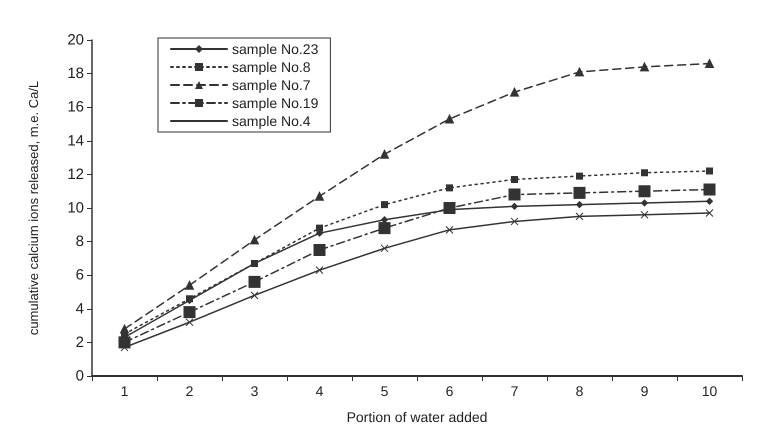 This screenshot has height=434, width=762. Describe the element at coordinates (80, 342) in the screenshot. I see `y-tick-label: 2` at that location.